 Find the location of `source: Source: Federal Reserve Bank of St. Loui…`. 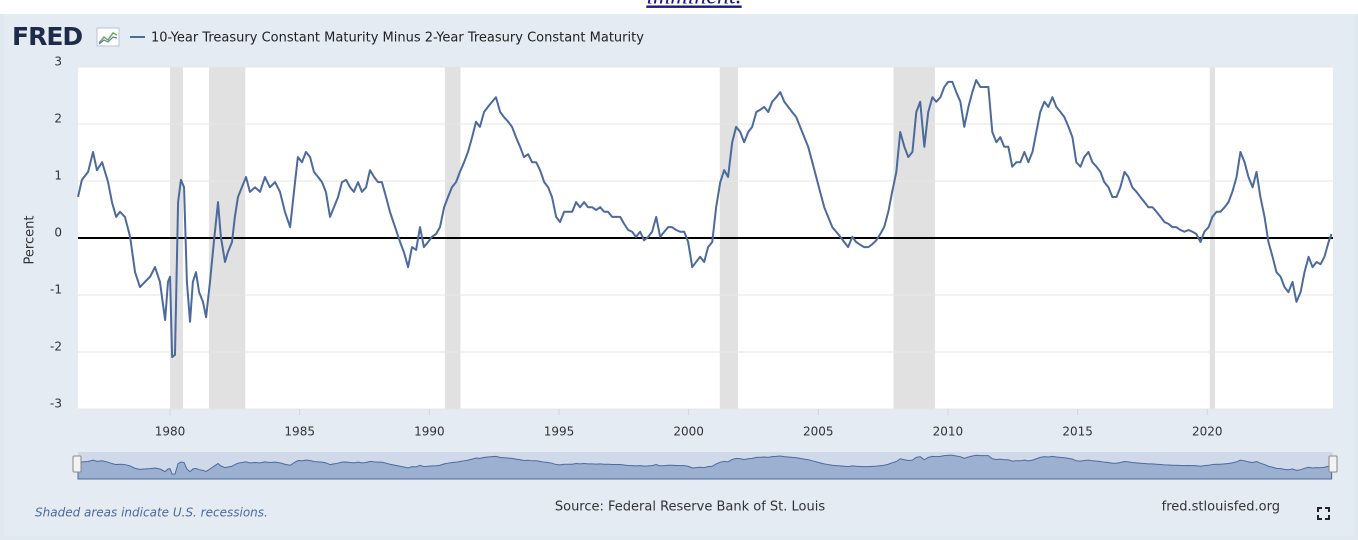

source: Source: Federal Reserve Bank of St. Loui… is located at coordinates (690, 507).